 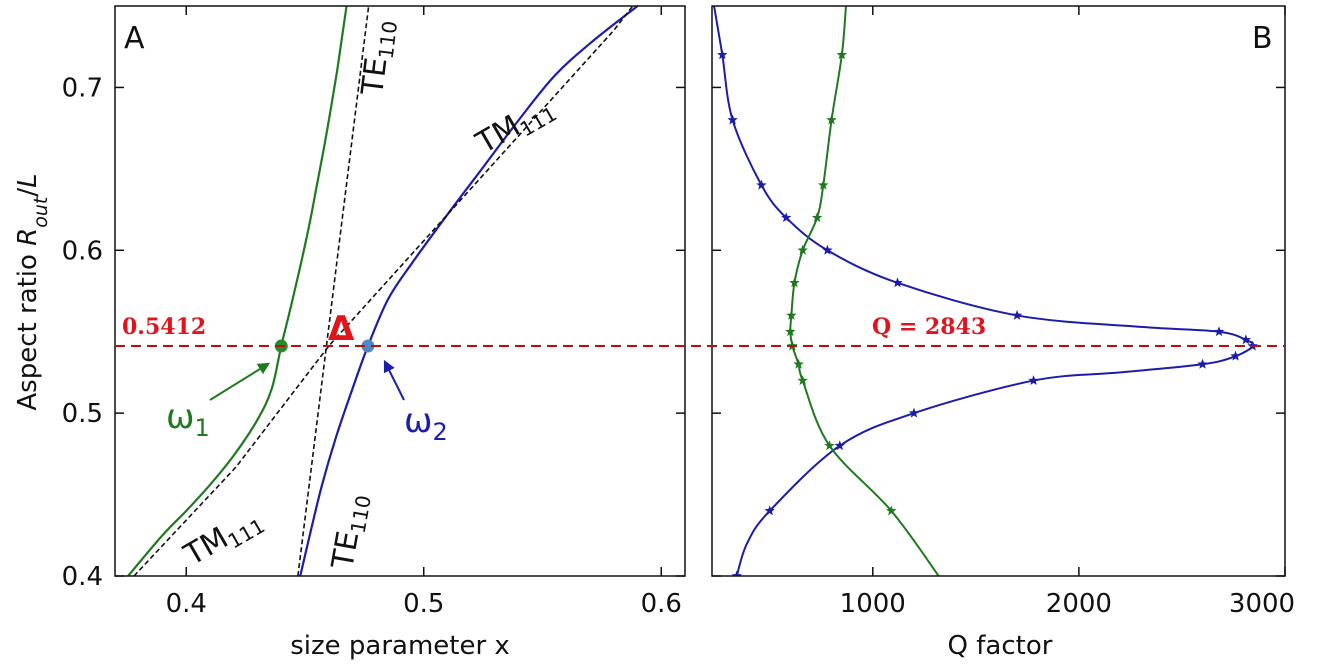 What do you see at coordinates (350, 532) in the screenshot?
I see `te110-lower-label: TE110` at bounding box center [350, 532].